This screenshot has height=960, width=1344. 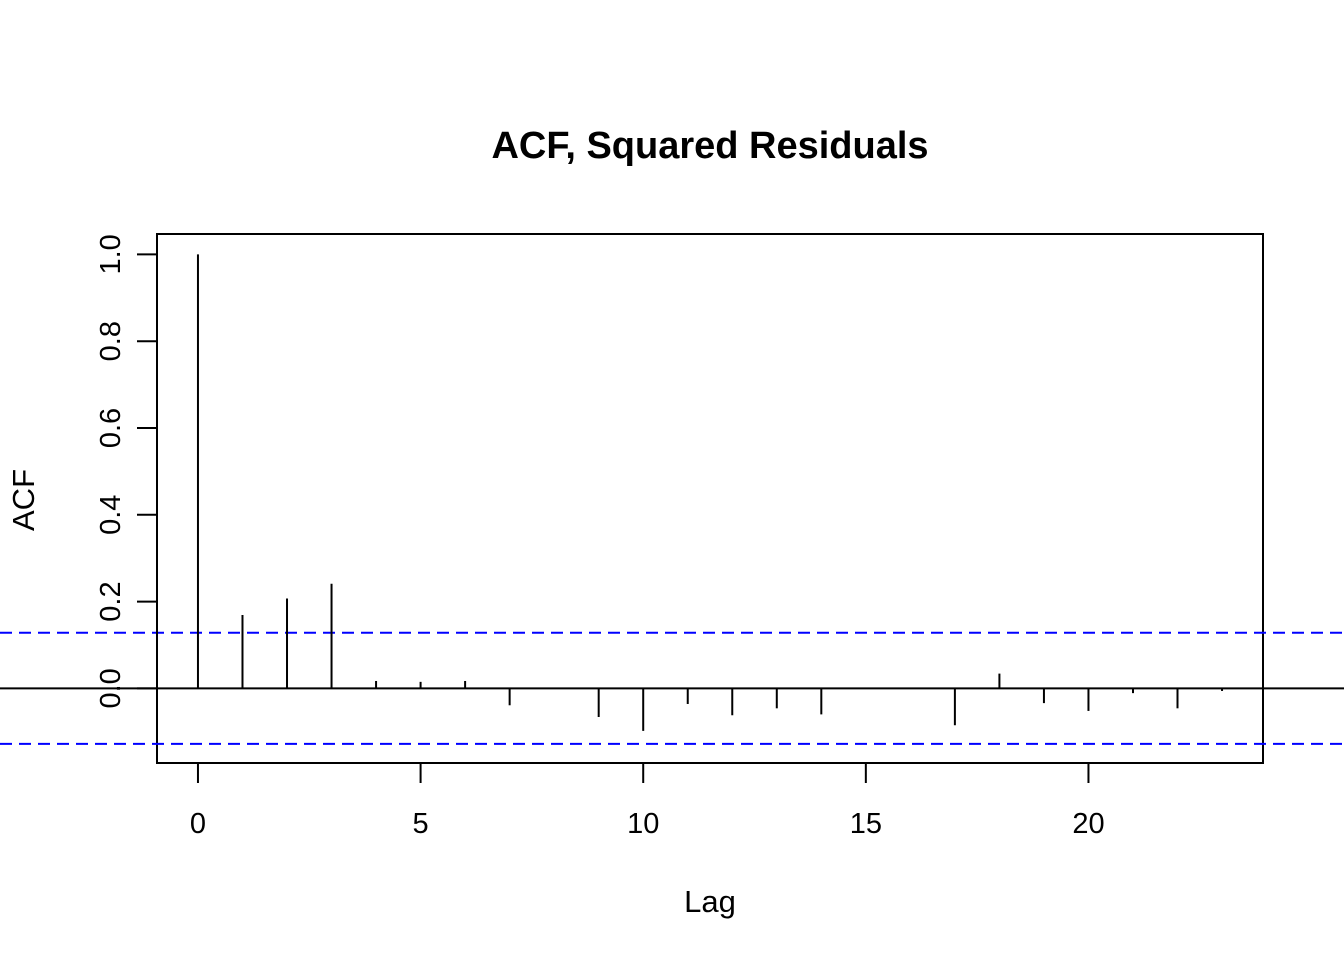 What do you see at coordinates (709, 146) in the screenshot?
I see `chart-title: ACF, Squared Residuals` at bounding box center [709, 146].